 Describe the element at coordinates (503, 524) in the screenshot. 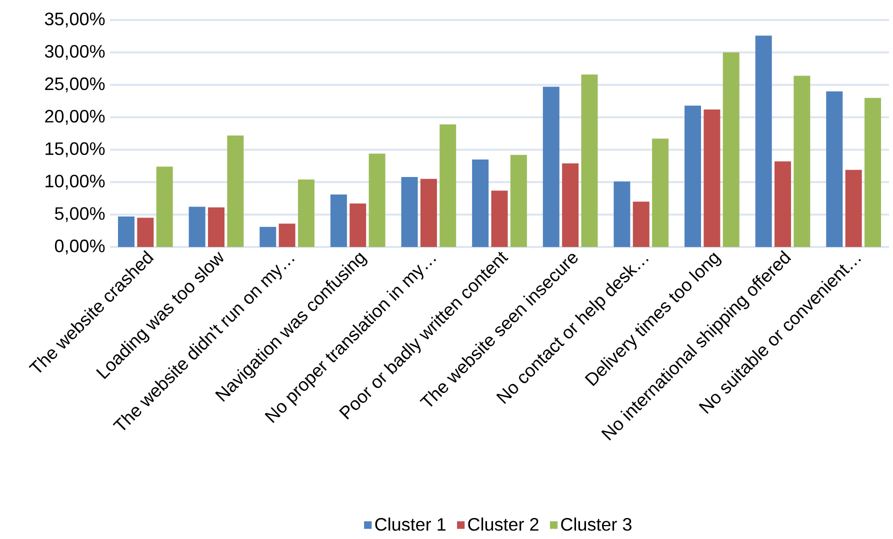

I see `legend-label: Cluster 2` at that location.